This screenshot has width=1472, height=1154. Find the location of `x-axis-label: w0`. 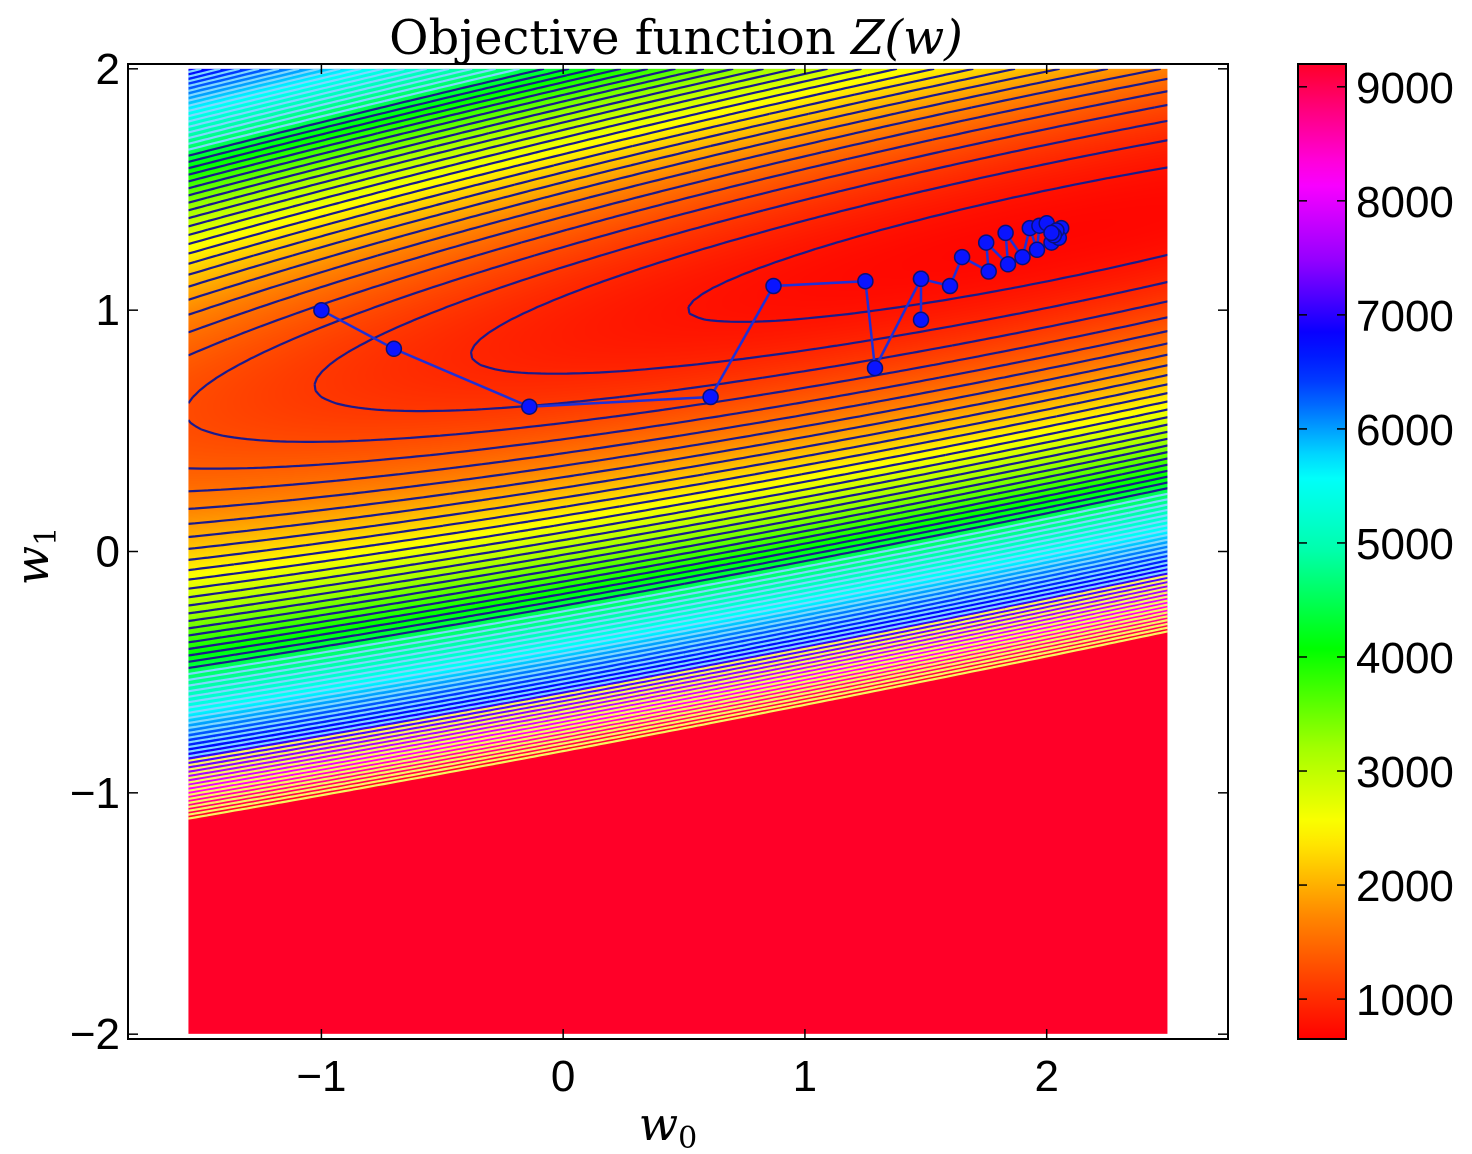

x-axis-label: w0 is located at coordinates (668, 1123).